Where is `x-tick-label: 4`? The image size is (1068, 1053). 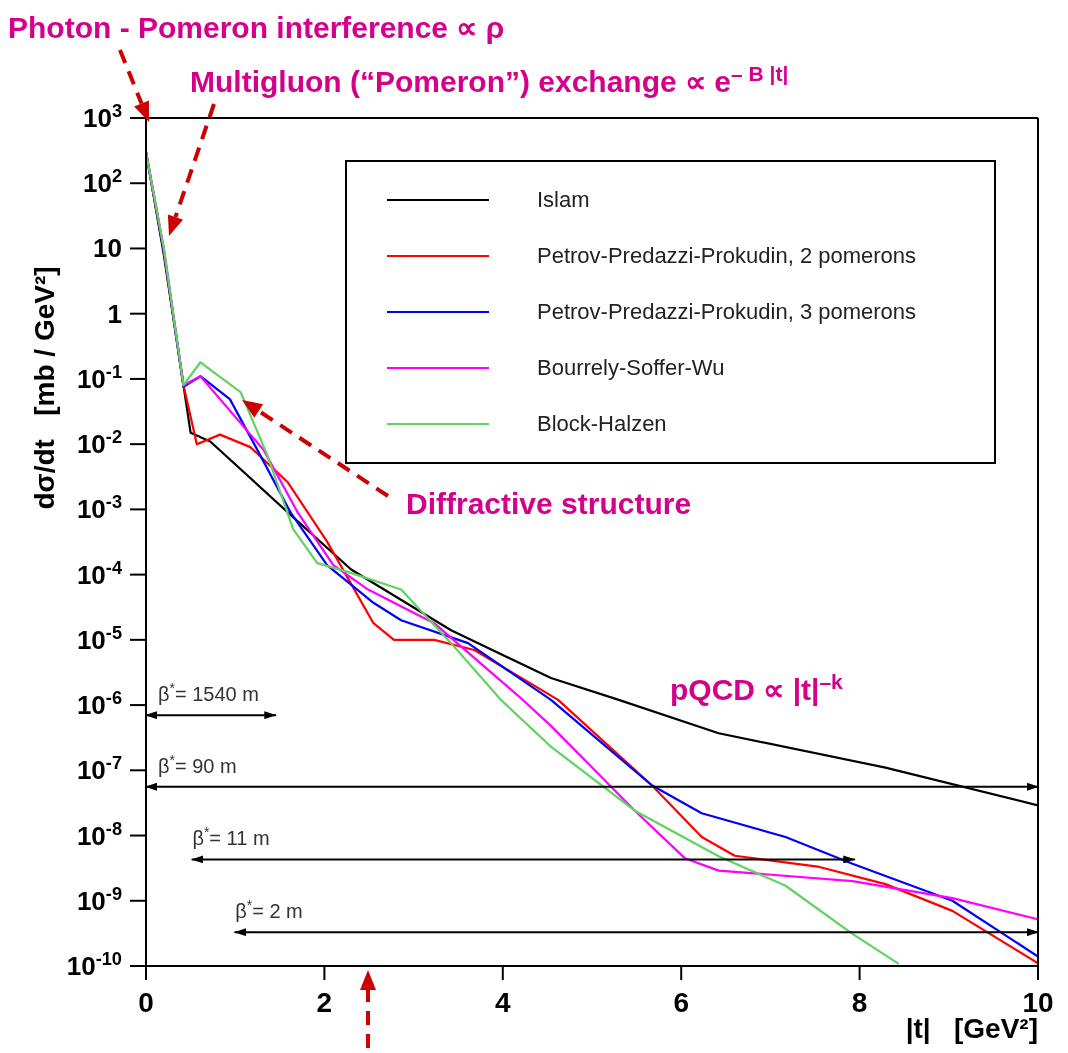 x-tick-label: 4 is located at coordinates (503, 1002).